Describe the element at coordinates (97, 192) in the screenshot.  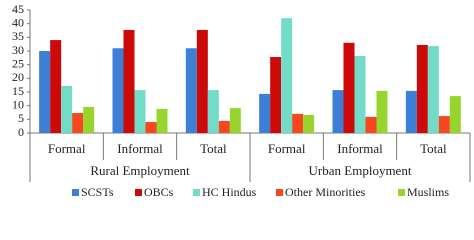
I see `legend-label: SCSTs` at that location.